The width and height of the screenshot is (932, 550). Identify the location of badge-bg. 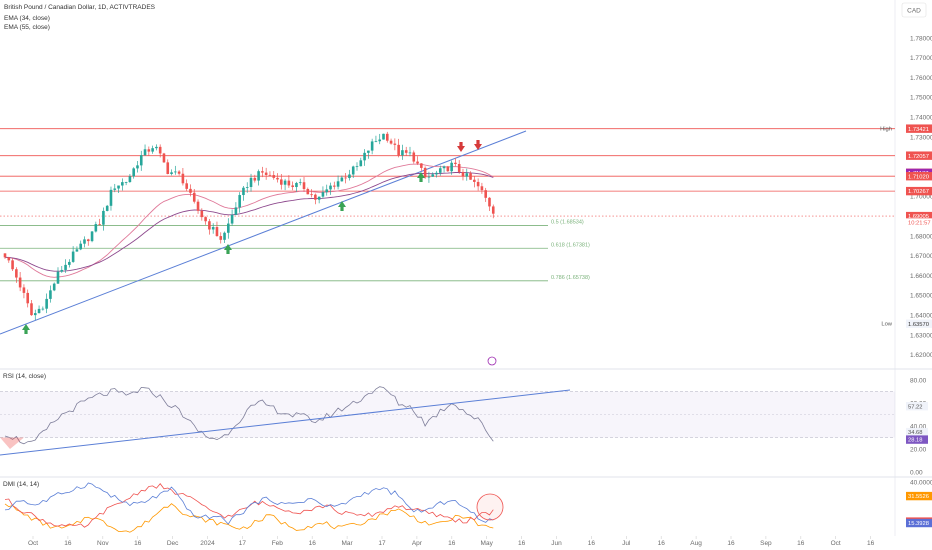
(919, 222).